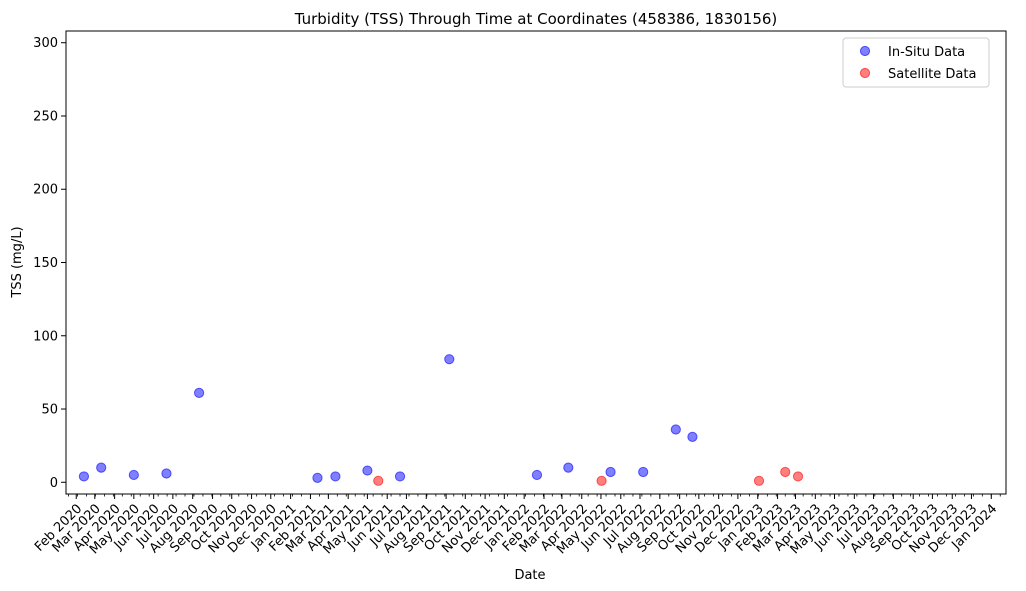 The height and width of the screenshot is (591, 1026). What do you see at coordinates (865, 51) in the screenshot?
I see `legend-marker-in-situ` at bounding box center [865, 51].